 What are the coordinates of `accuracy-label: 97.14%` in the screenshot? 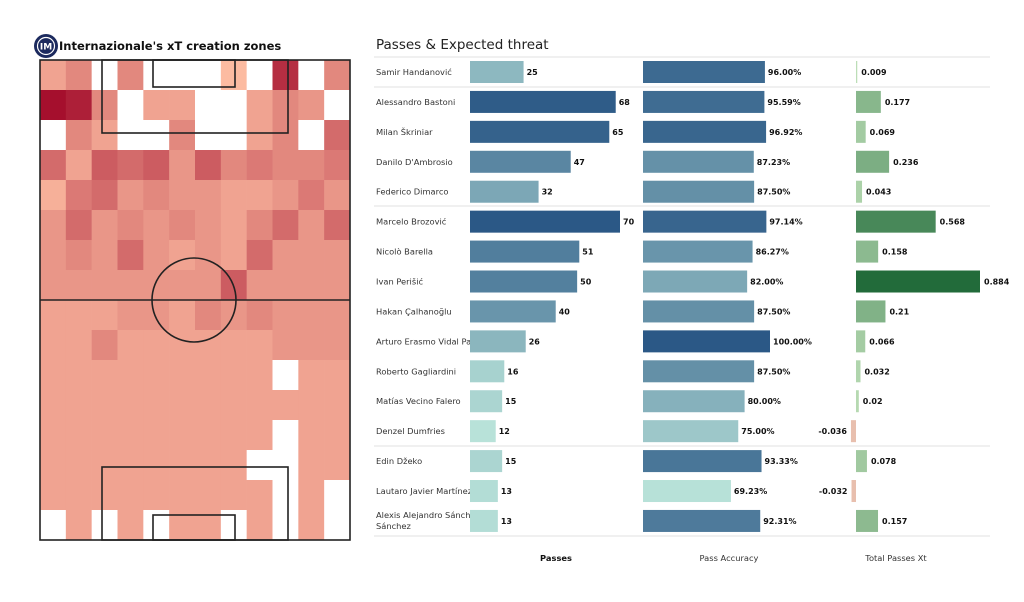 It's located at (785, 222).